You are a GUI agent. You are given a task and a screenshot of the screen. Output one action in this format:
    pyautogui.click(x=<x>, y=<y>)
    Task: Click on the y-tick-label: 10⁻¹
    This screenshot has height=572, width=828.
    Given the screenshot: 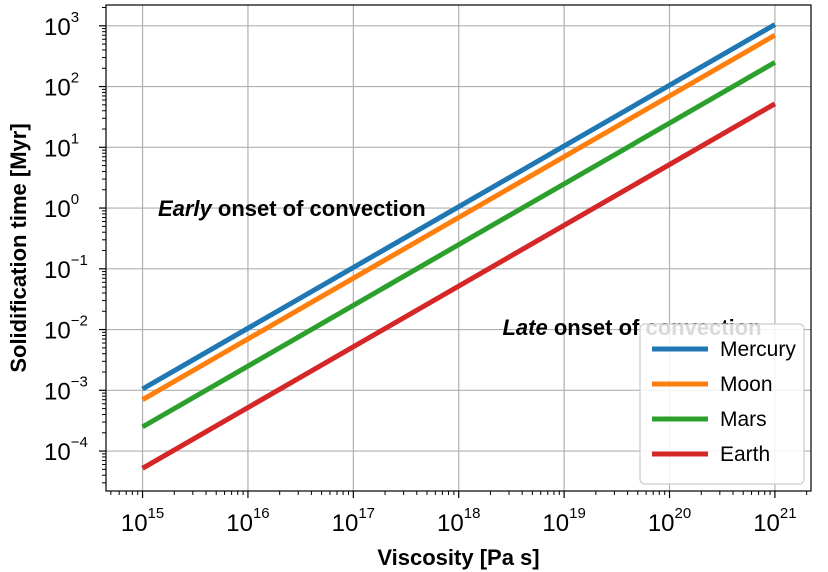 What is the action you would take?
    pyautogui.click(x=66, y=268)
    